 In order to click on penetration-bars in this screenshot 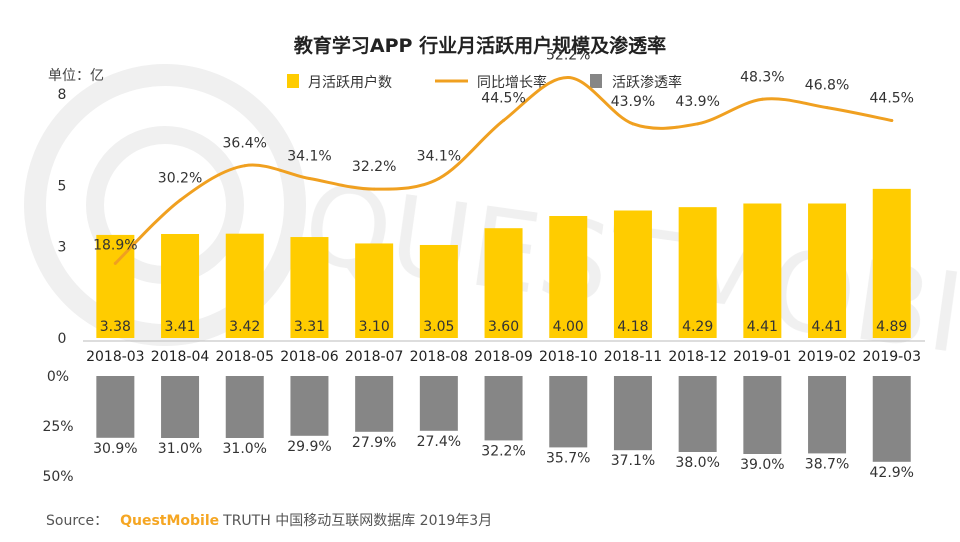, I will do `click(503, 419)`.